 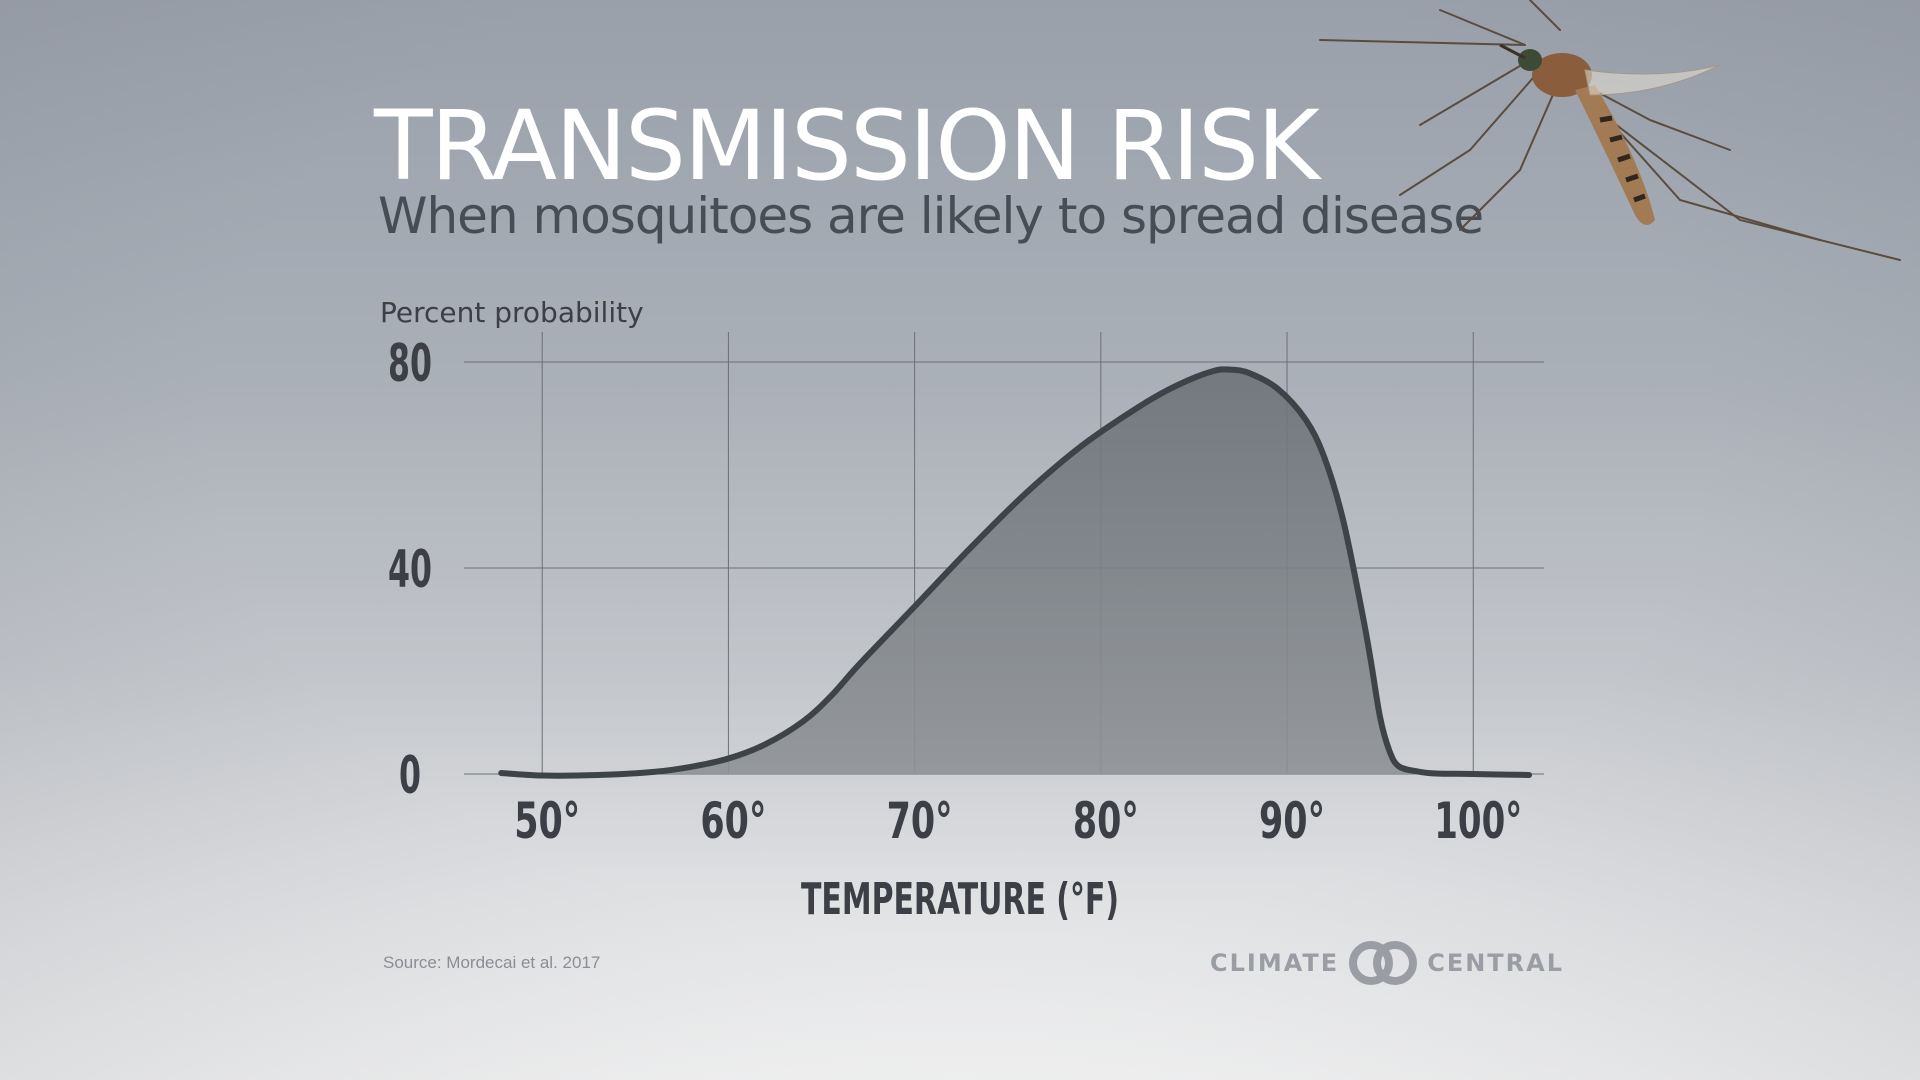 I want to click on logo-text-right: CENTRAL, so click(x=1496, y=963).